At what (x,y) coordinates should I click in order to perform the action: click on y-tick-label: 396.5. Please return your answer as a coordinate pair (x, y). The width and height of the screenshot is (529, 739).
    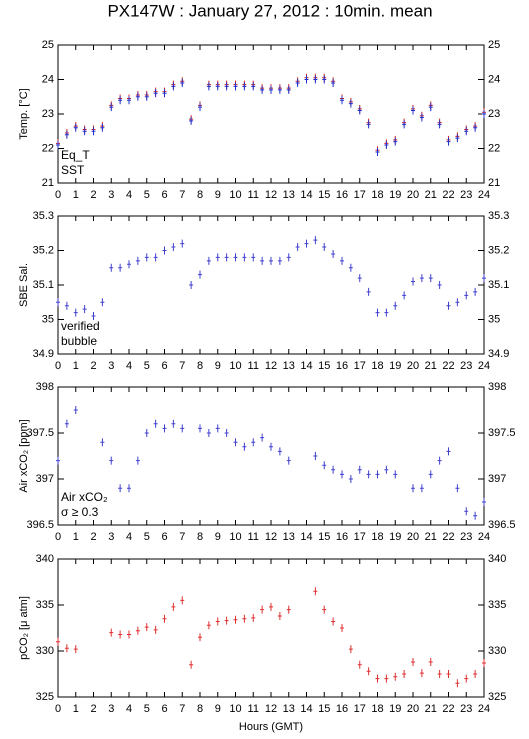
    Looking at the image, I should click on (502, 525).